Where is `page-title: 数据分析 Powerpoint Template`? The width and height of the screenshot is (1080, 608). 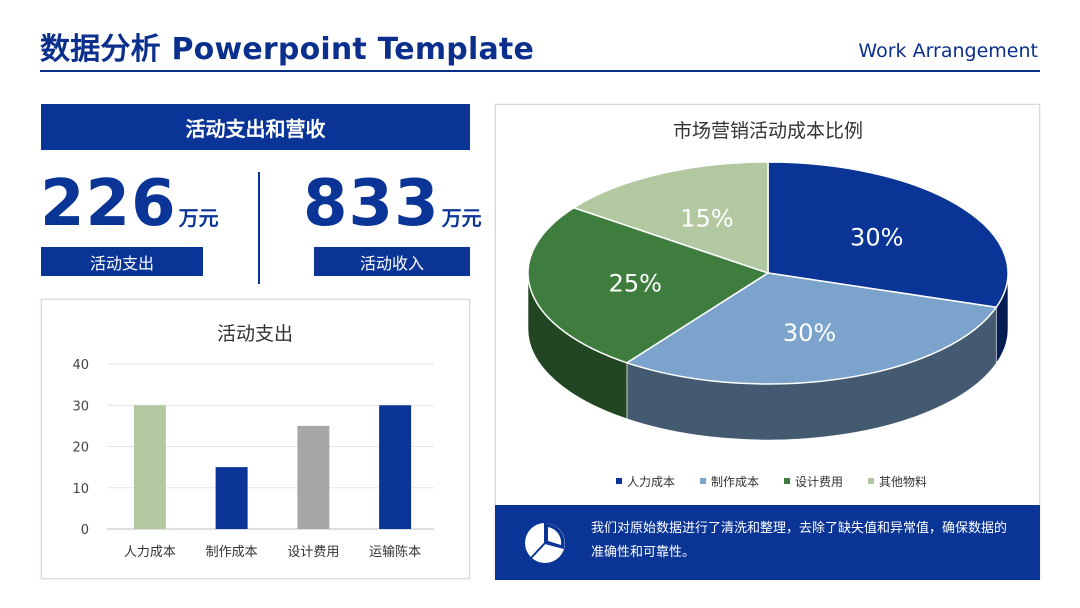
page-title: 数据分析 Powerpoint Template is located at coordinates (287, 49).